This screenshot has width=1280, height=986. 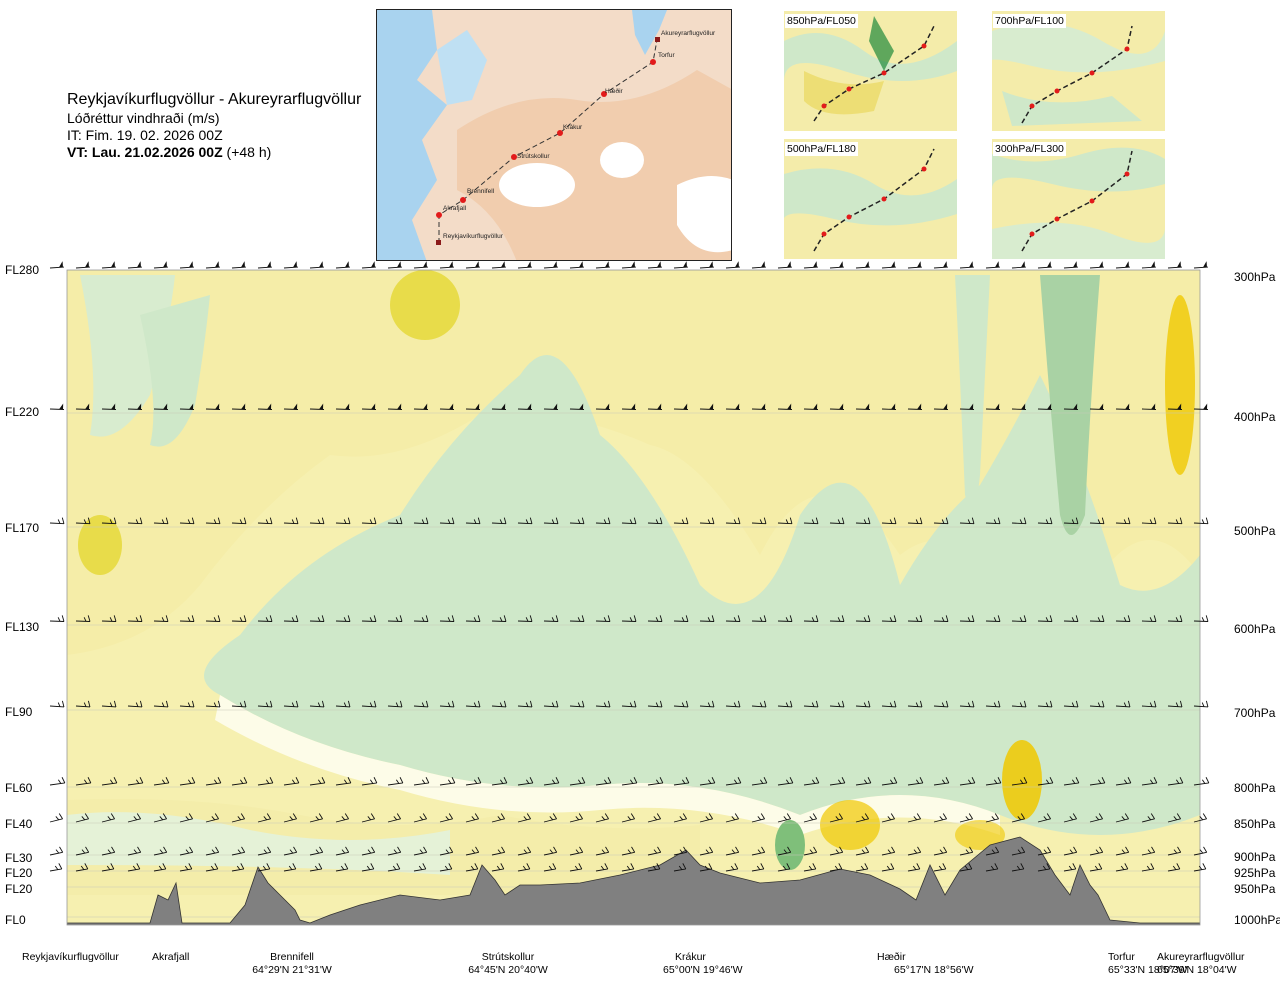 What do you see at coordinates (1254, 857) in the screenshot?
I see `hpa-label: 900hPa` at bounding box center [1254, 857].